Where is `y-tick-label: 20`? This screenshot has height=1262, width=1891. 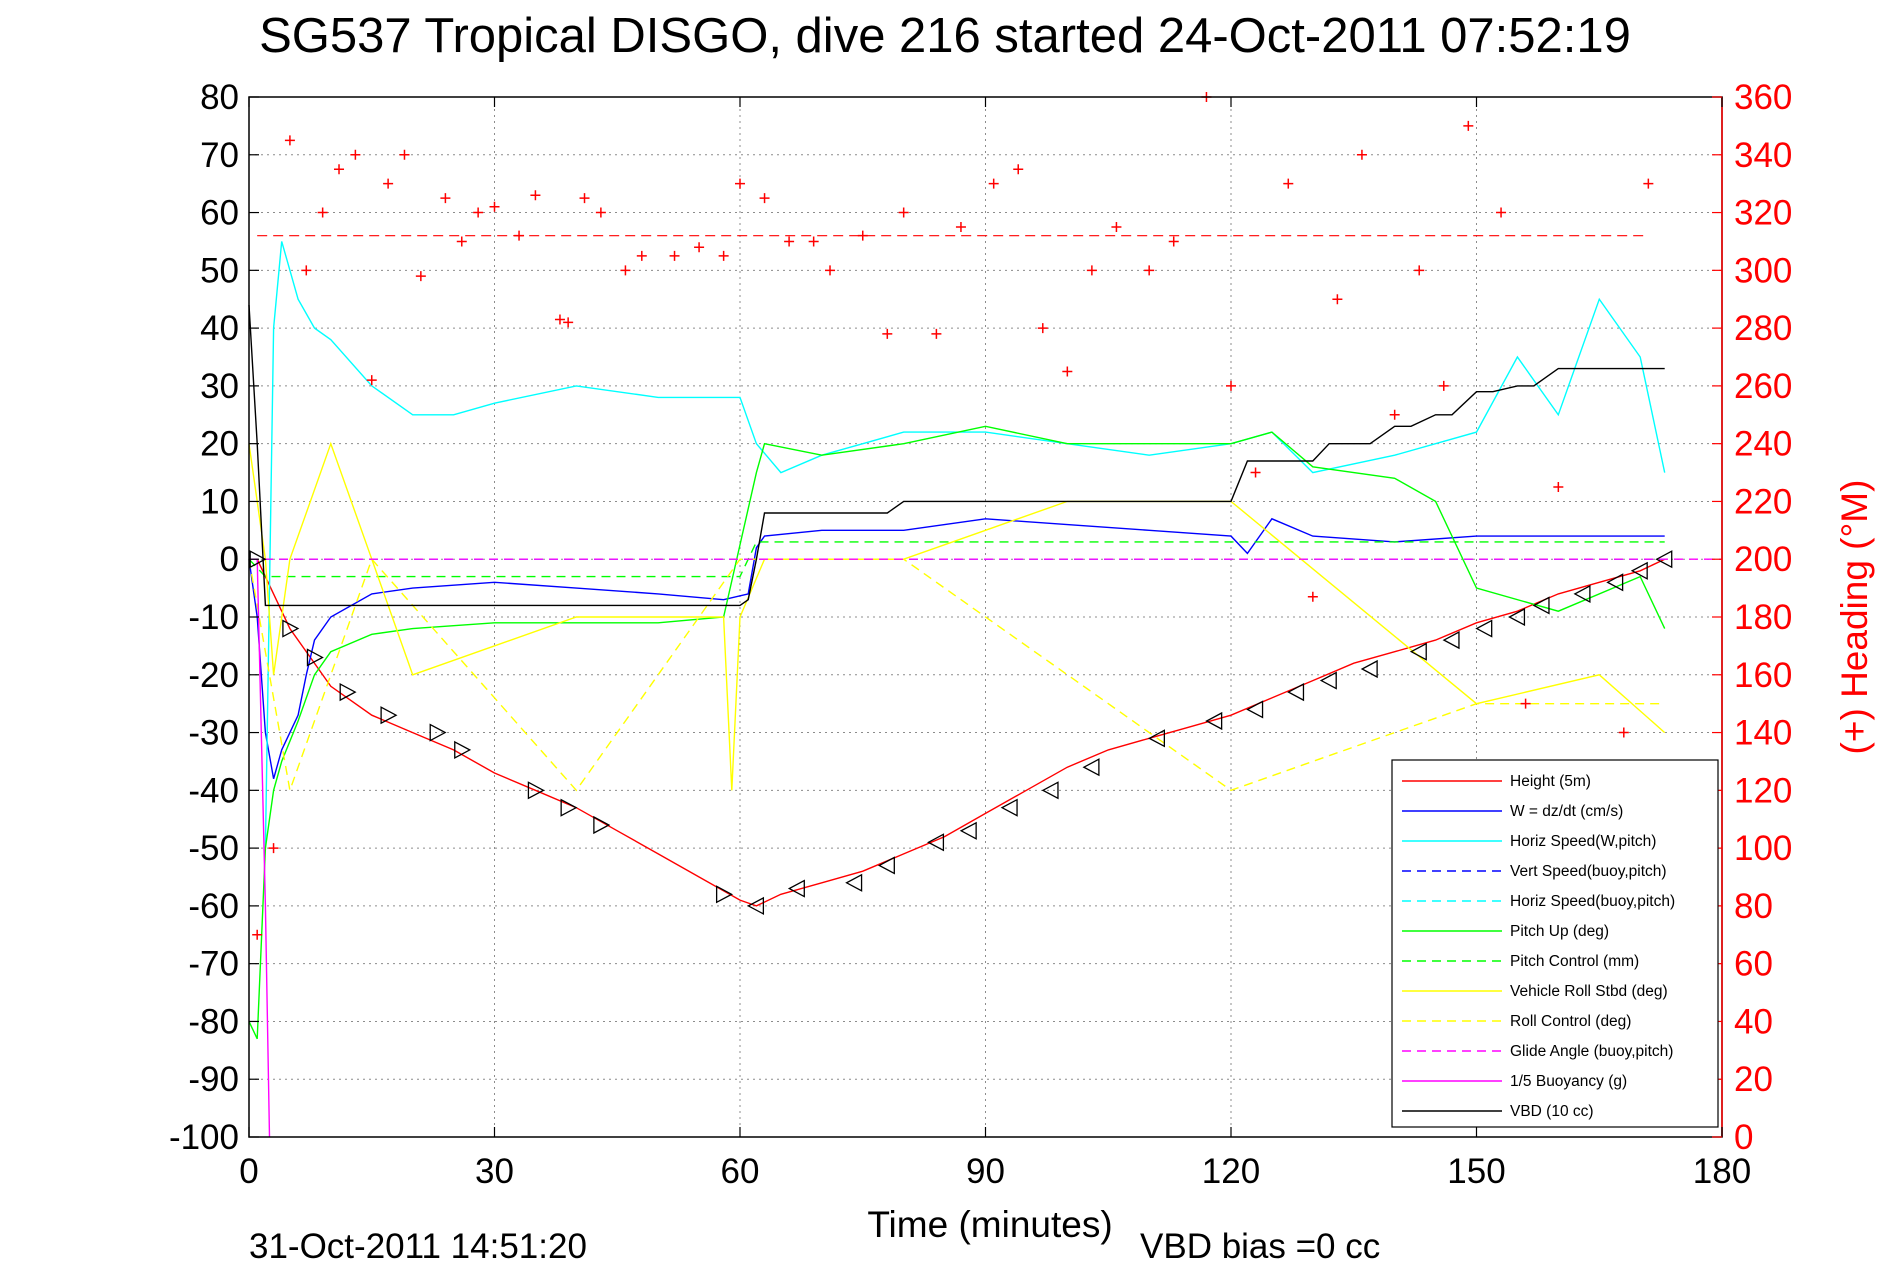
y-tick-label: 20 is located at coordinates (219, 444).